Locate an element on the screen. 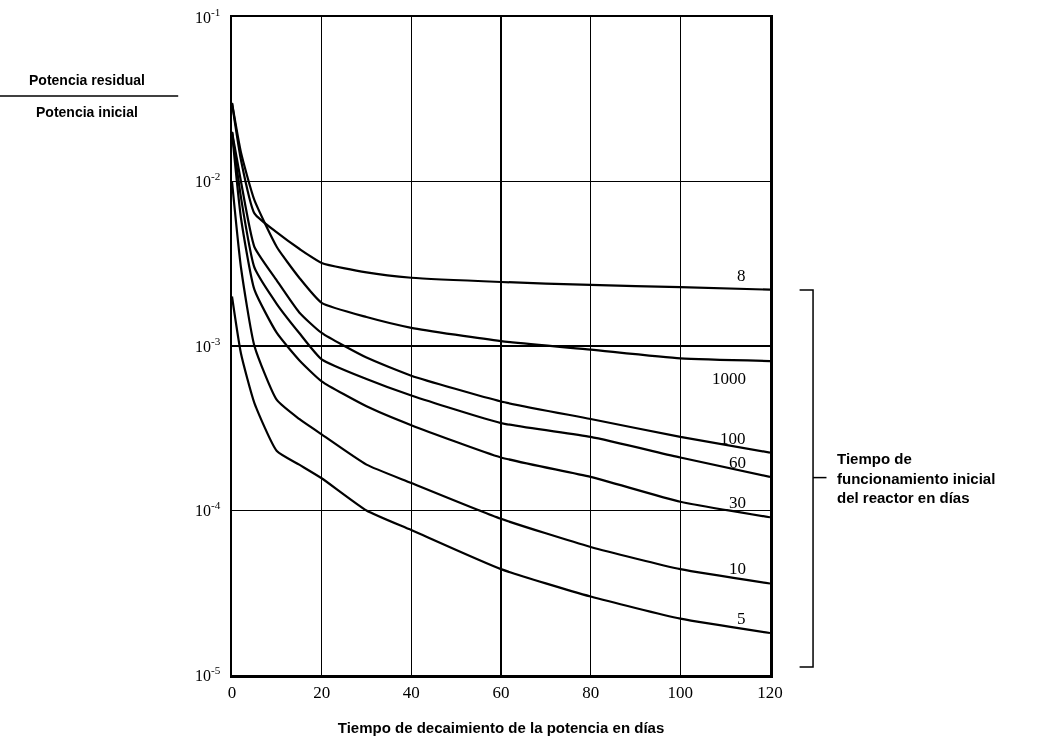 The width and height of the screenshot is (1059, 751). y-tick-label: 10$^{-4}$ is located at coordinates (207, 509).